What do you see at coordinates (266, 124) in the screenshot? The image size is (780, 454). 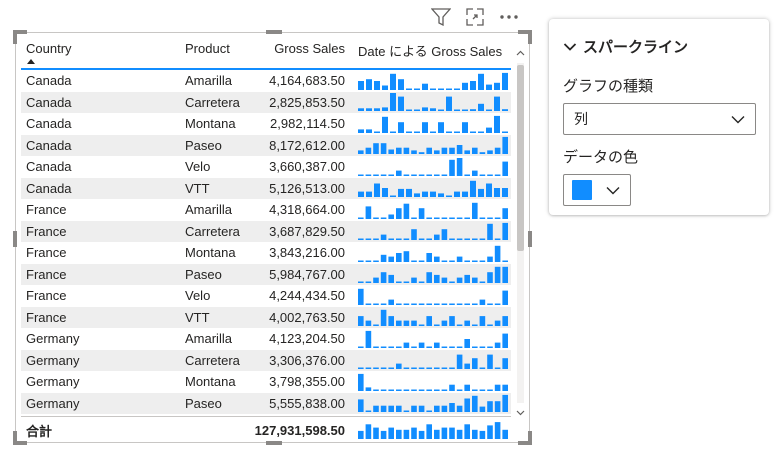 I see `table-row: Canada Montana 2,982,114.50` at bounding box center [266, 124].